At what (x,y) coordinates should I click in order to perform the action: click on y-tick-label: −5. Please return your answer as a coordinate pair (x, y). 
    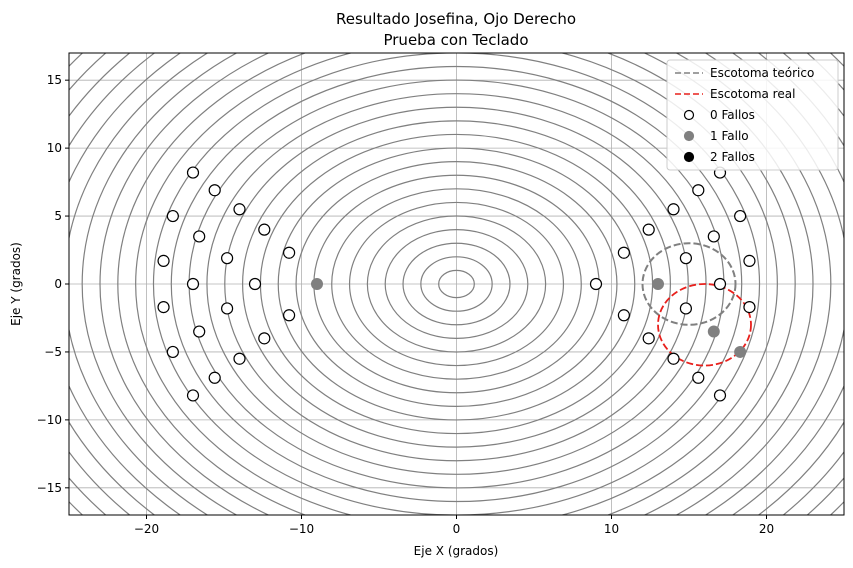
    Looking at the image, I should click on (53, 352).